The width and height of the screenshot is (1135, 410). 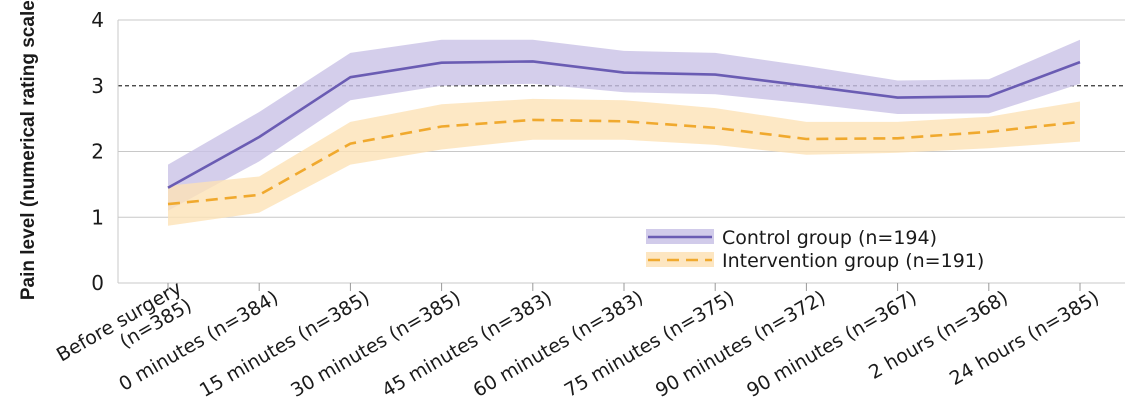 I want to click on x-tick-group: 15 minutes (n=385), so click(x=284, y=344).